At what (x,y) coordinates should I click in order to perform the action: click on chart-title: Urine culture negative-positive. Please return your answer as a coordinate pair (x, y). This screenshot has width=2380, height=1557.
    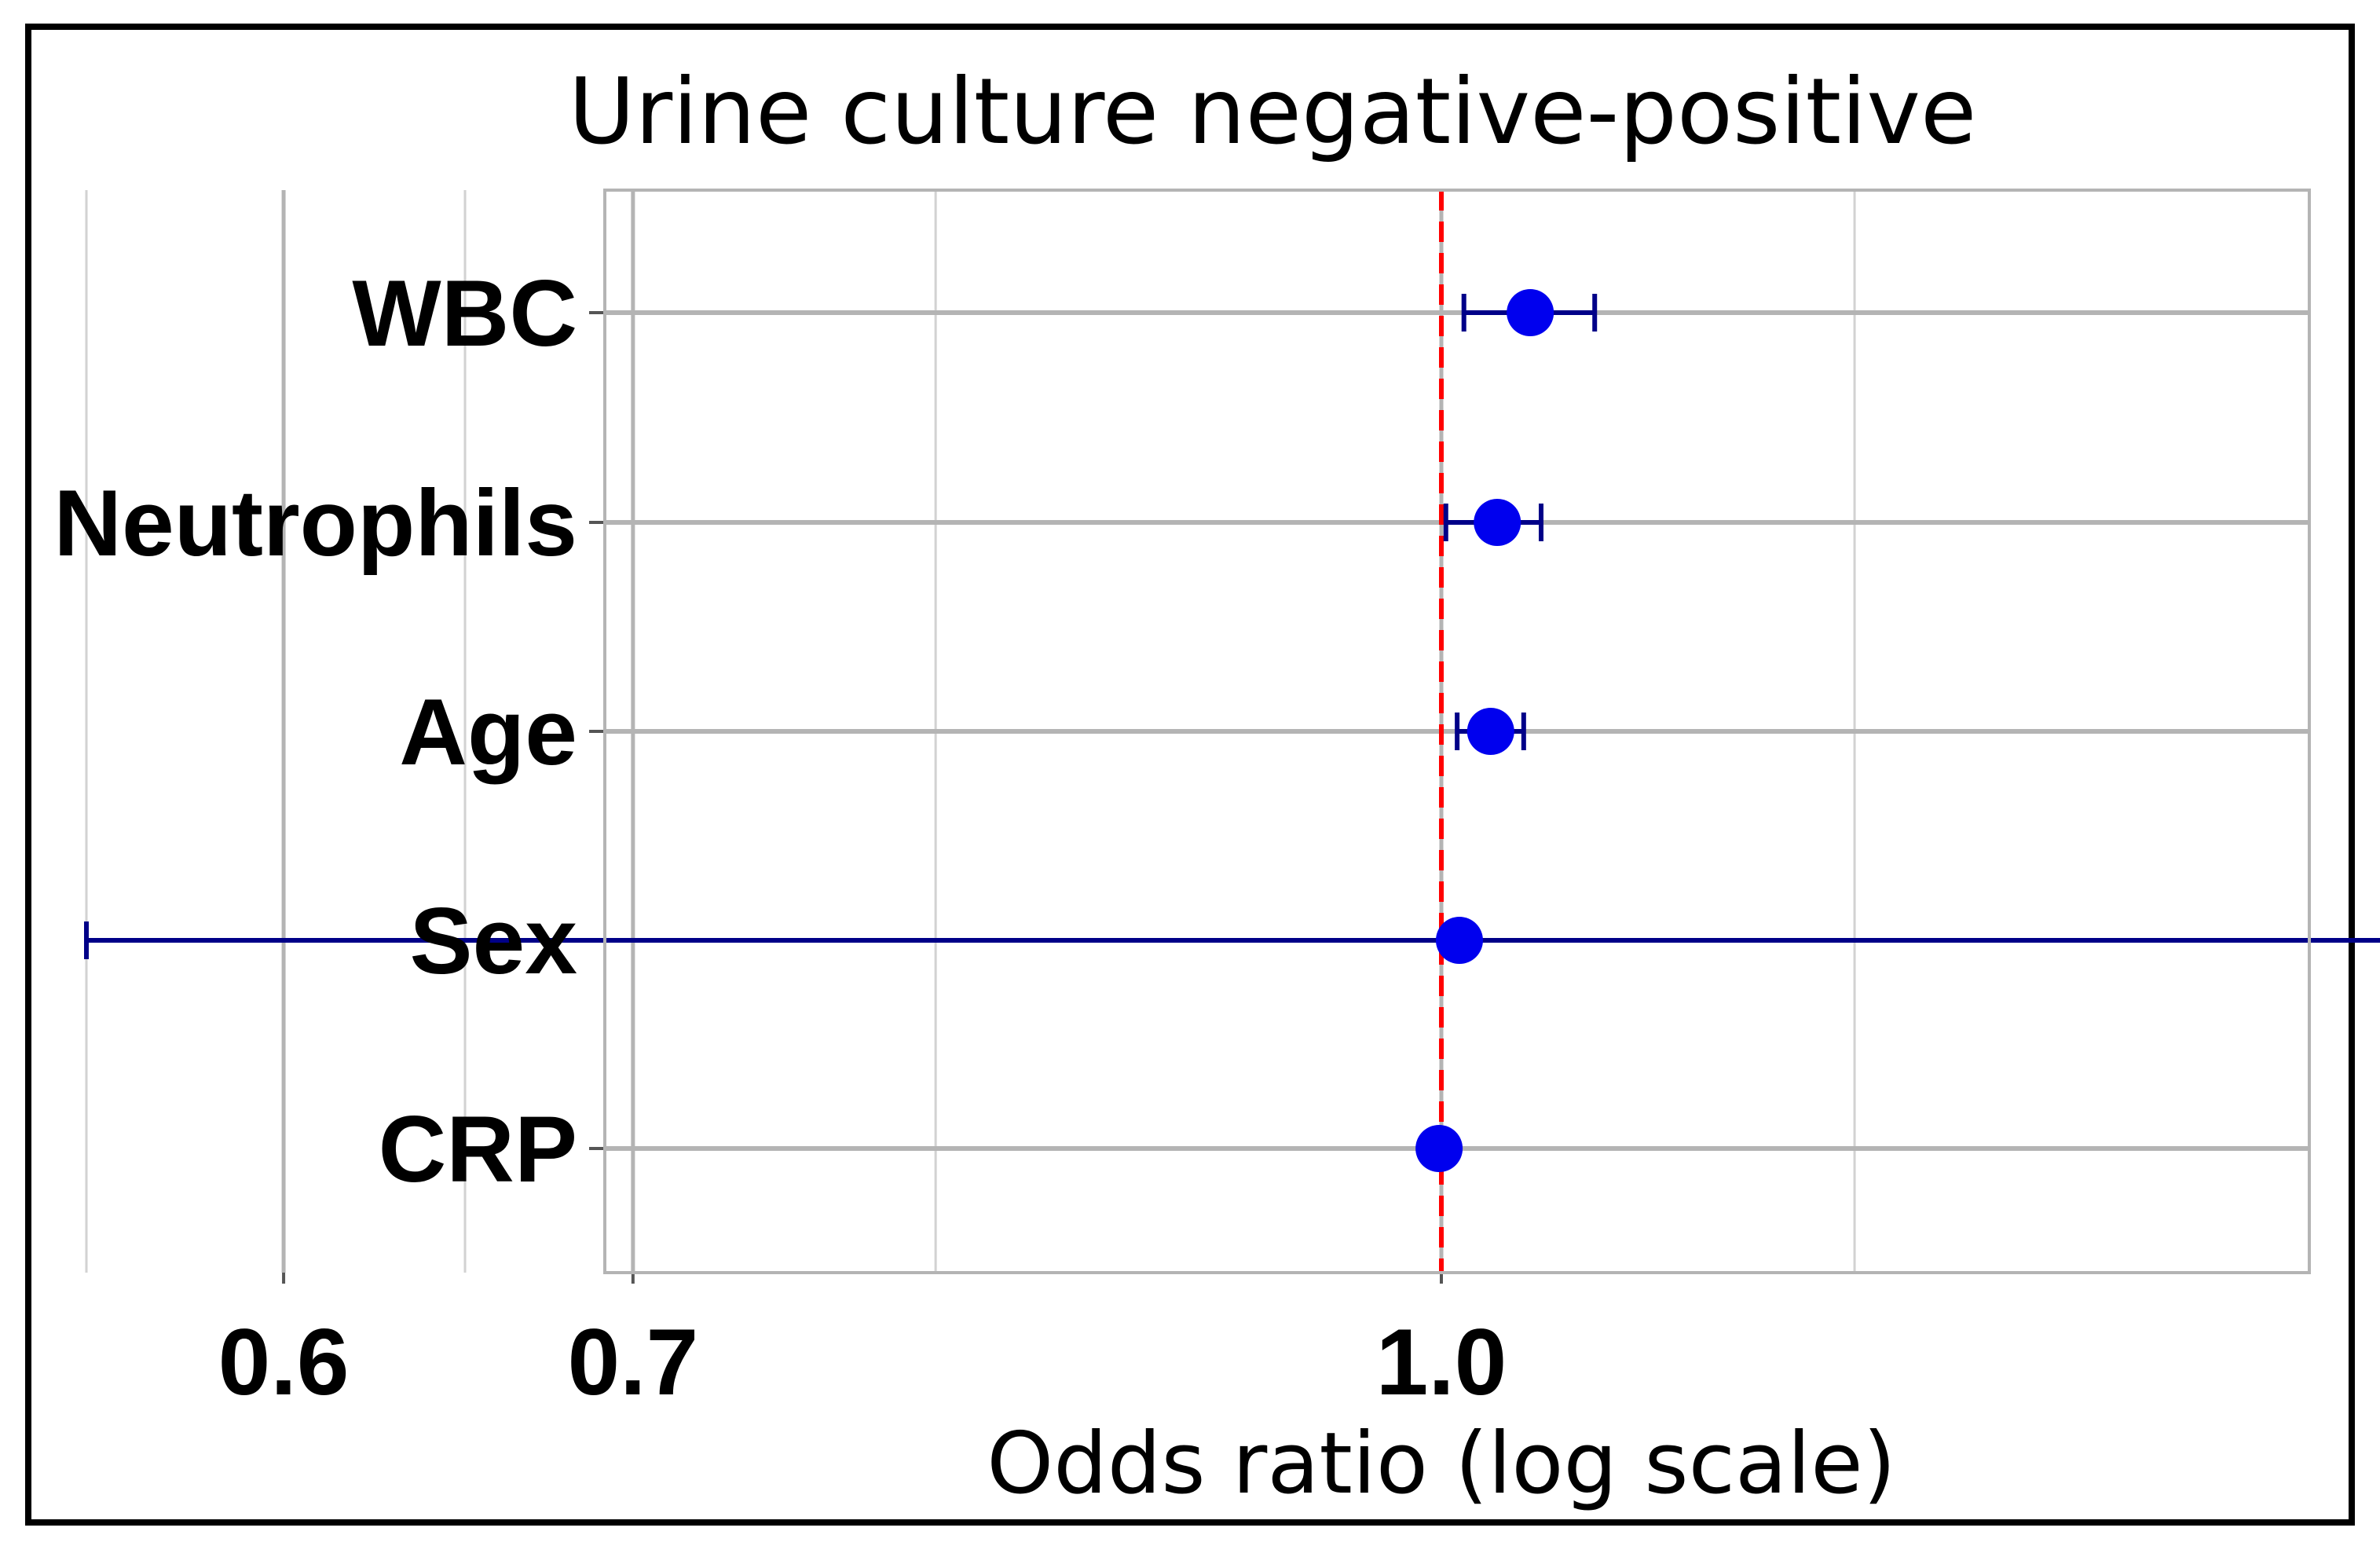
    Looking at the image, I should click on (1273, 112).